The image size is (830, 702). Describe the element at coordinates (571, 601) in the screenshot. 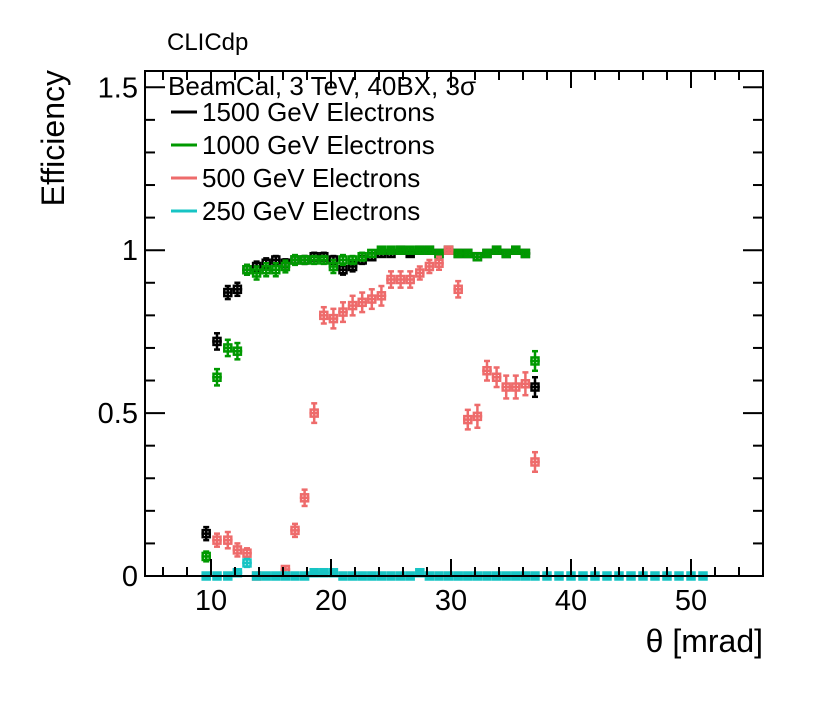

I see `x-tick-label: 40` at that location.